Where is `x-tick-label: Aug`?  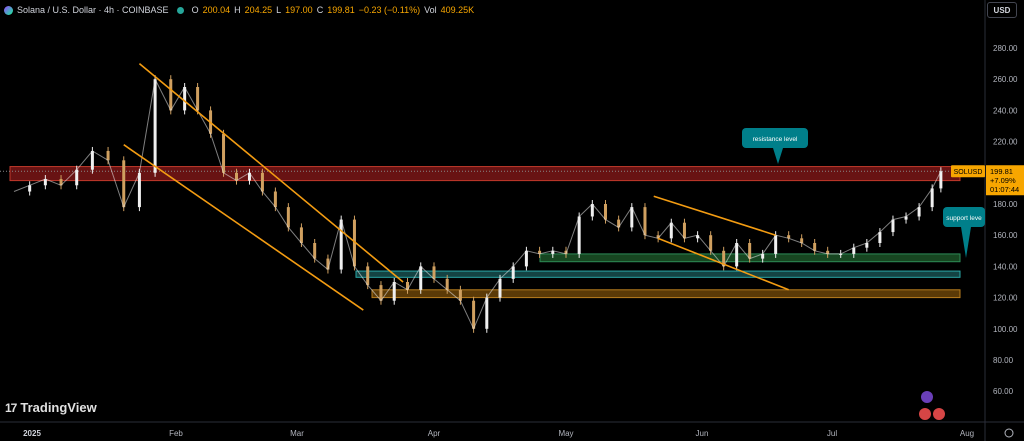
x-tick-label: Aug is located at coordinates (967, 433).